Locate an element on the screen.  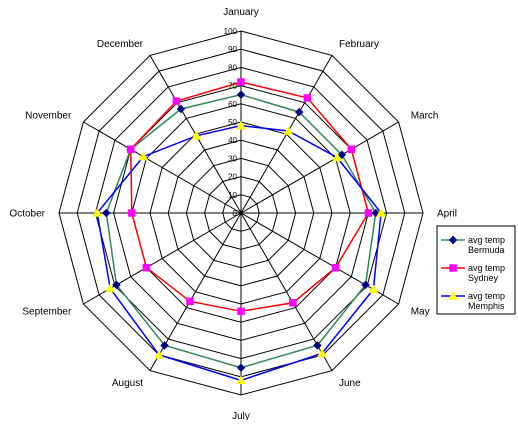
legend-label: Sydney is located at coordinates (483, 278).